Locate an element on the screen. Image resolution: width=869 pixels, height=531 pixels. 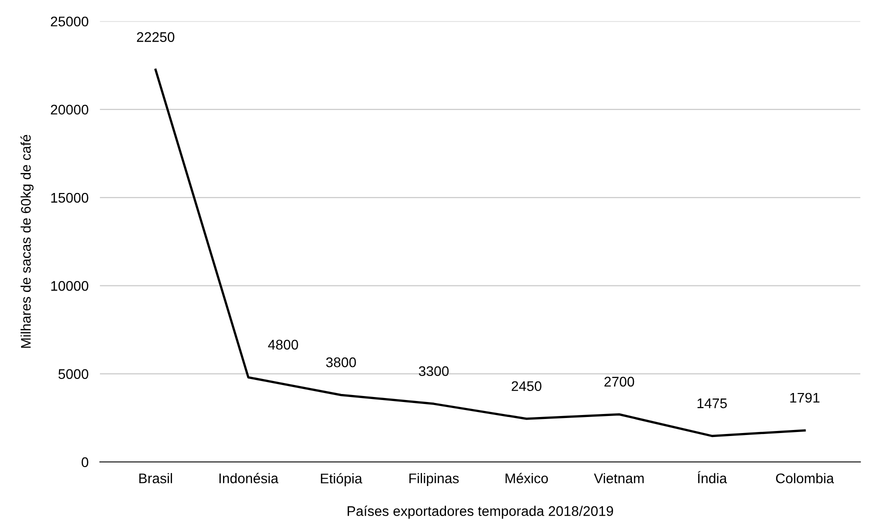
y-tick-label: 25000 is located at coordinates (69, 21).